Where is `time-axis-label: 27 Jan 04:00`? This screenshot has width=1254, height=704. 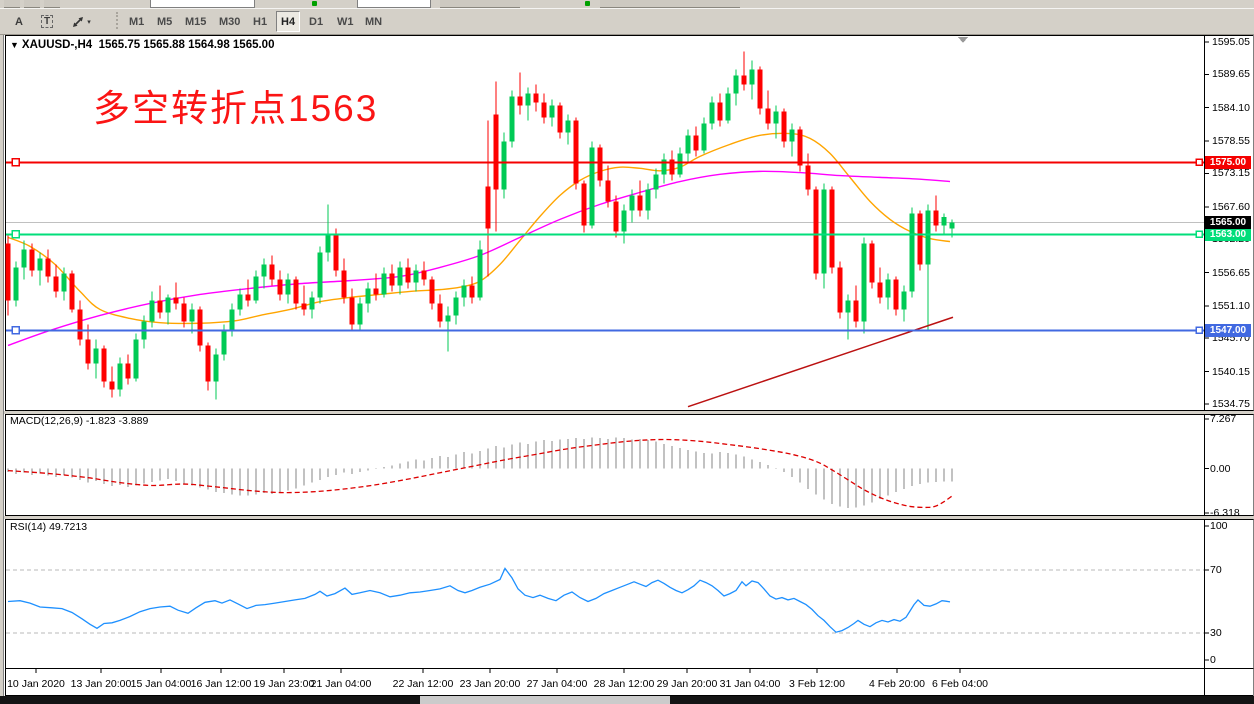
time-axis-label: 27 Jan 04:00 is located at coordinates (557, 684).